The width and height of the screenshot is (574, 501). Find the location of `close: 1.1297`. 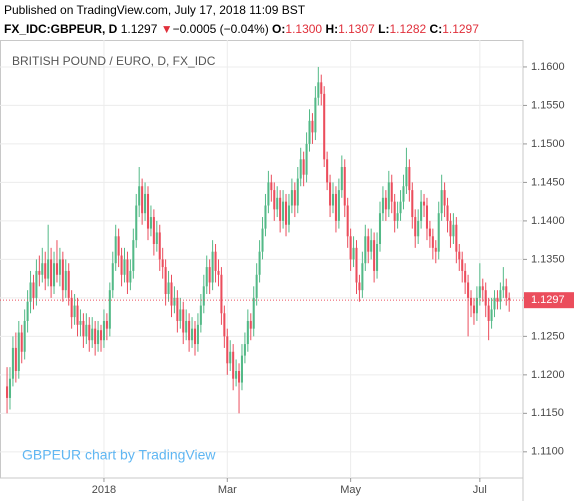

close: 1.1297 is located at coordinates (460, 29).